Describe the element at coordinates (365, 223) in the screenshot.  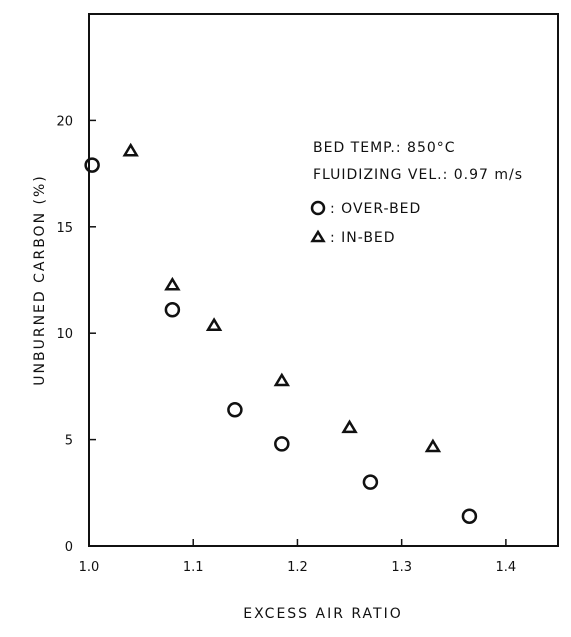
I see `legend: : OVER-BED : IN-BED` at that location.